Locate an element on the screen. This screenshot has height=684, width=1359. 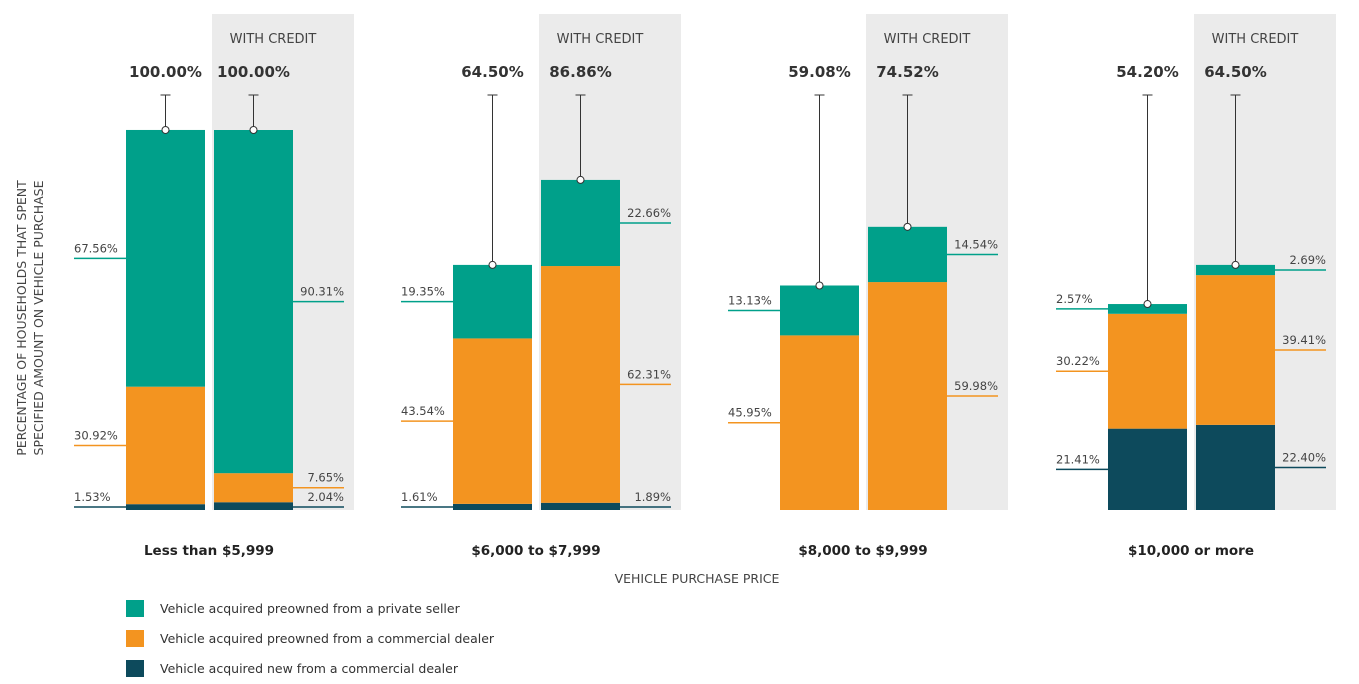
segment-value-label: 67.56% is located at coordinates (96, 248).